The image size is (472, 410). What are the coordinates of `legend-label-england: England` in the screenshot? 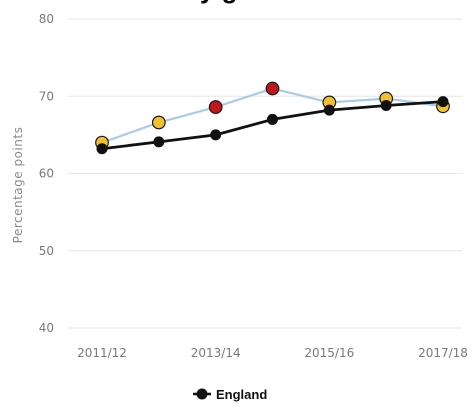 It's located at (241, 394).